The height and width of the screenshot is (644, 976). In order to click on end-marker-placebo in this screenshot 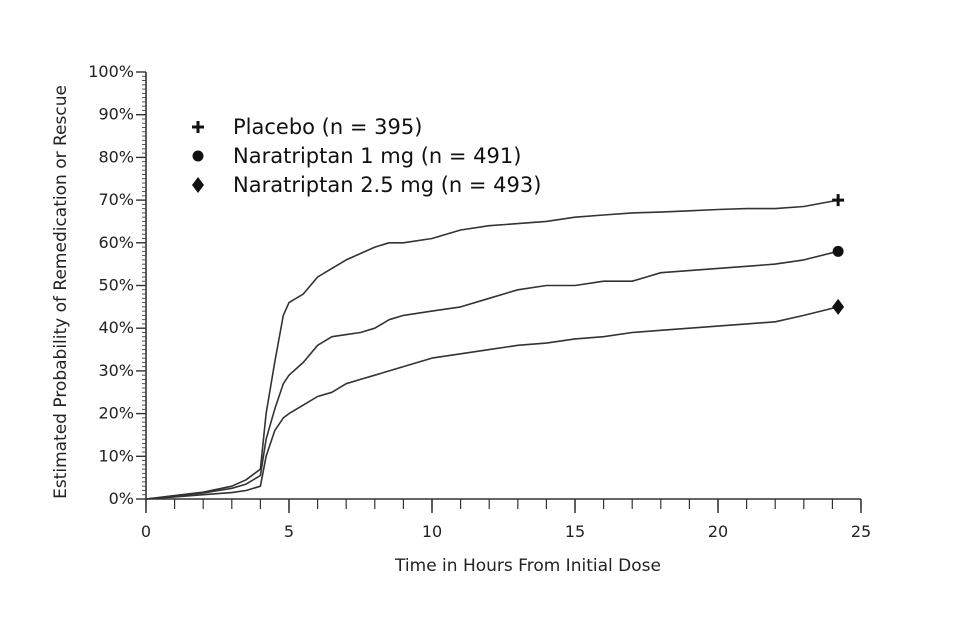, I will do `click(838, 200)`.